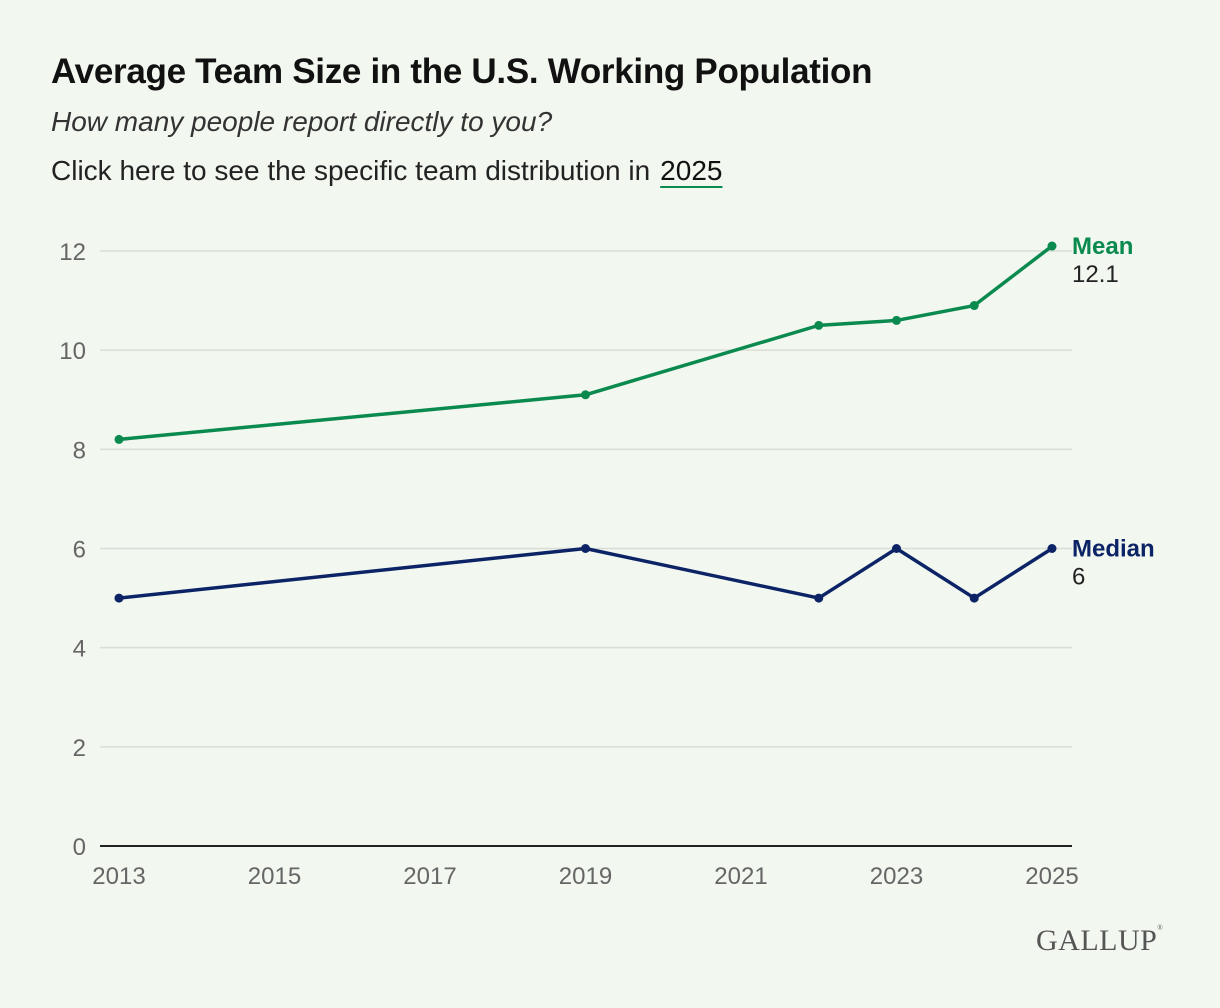  Describe the element at coordinates (72, 252) in the screenshot. I see `y-tick-label: 12` at that location.